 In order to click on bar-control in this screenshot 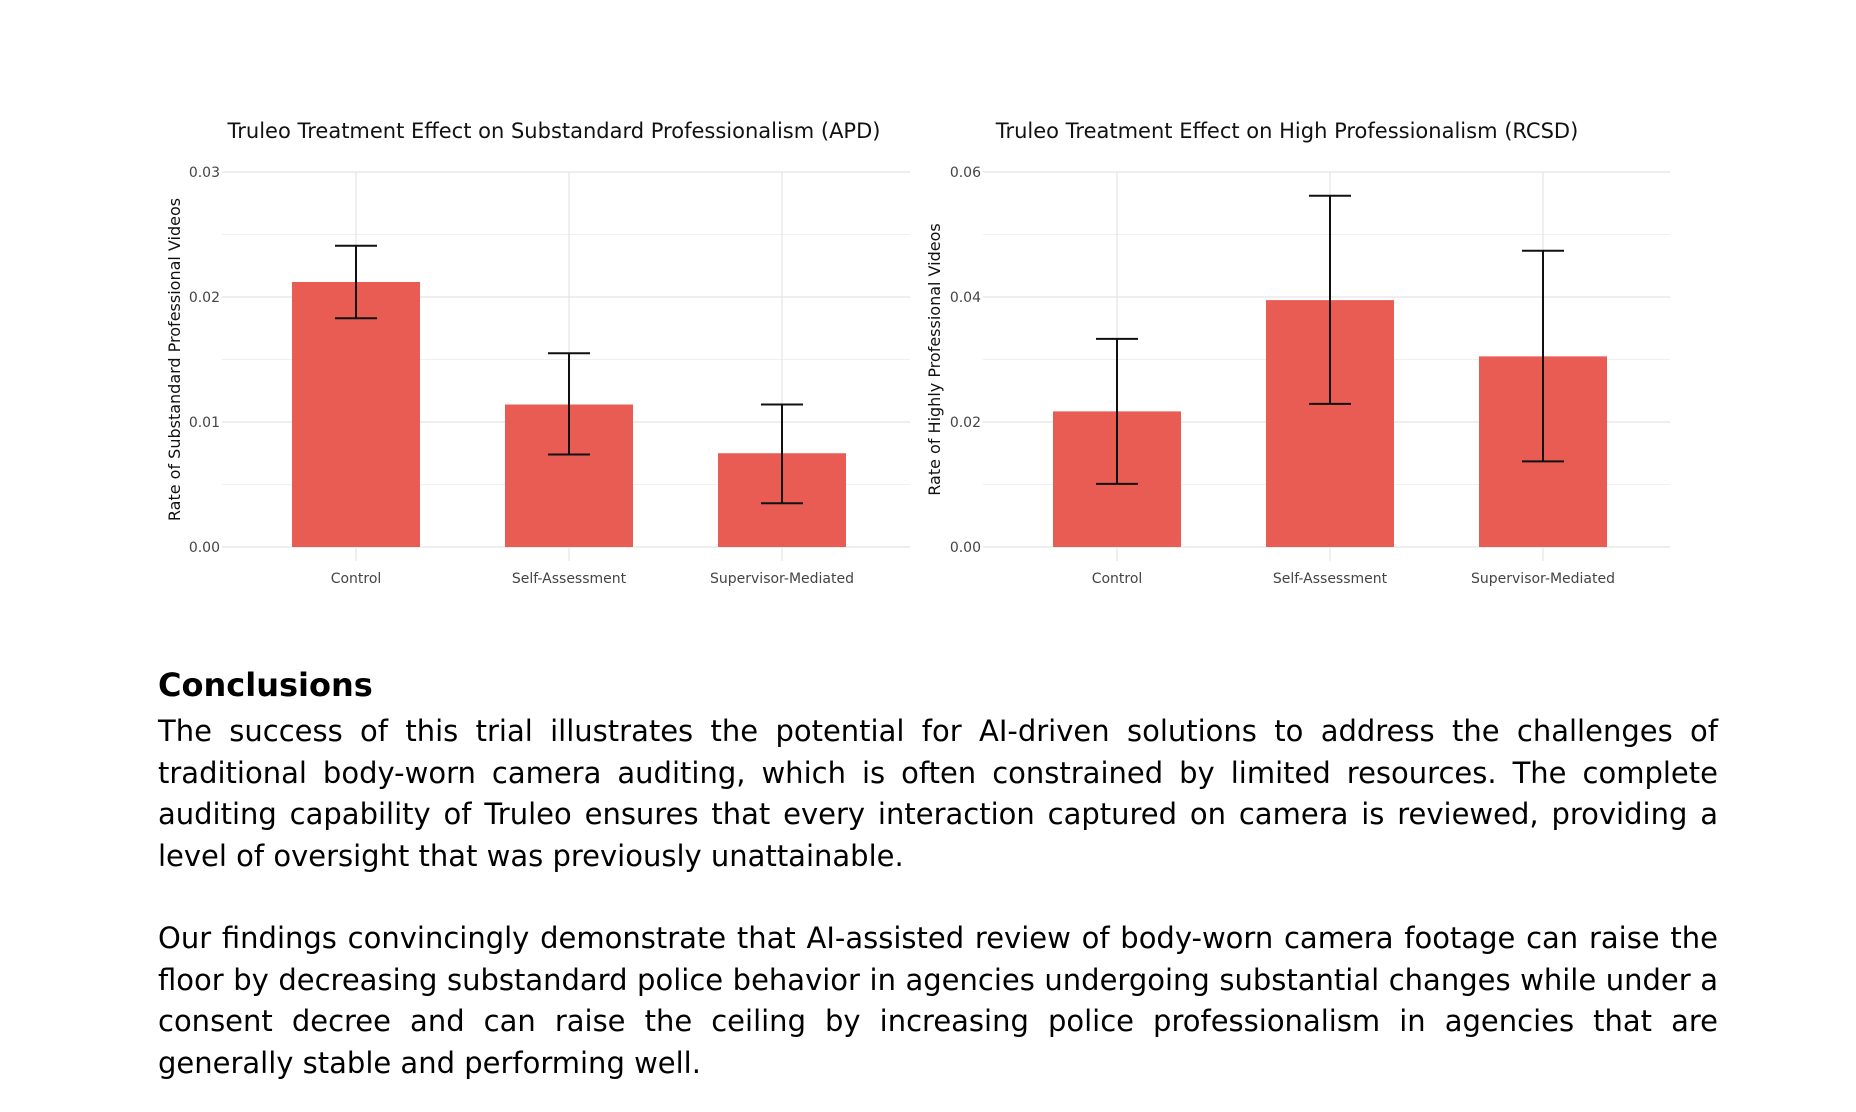, I will do `click(356, 414)`.